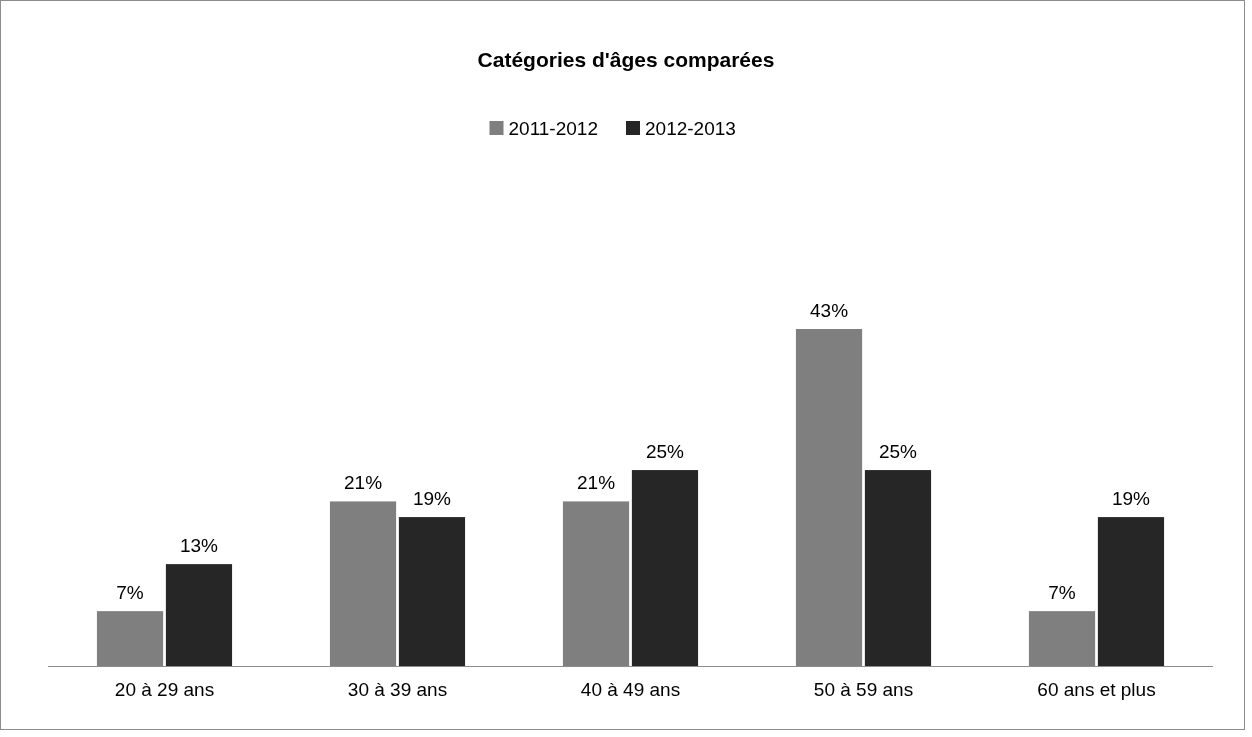 This screenshot has width=1252, height=737. Describe the element at coordinates (863, 689) in the screenshot. I see `x-tick-label: 50 à 59 ans` at that location.